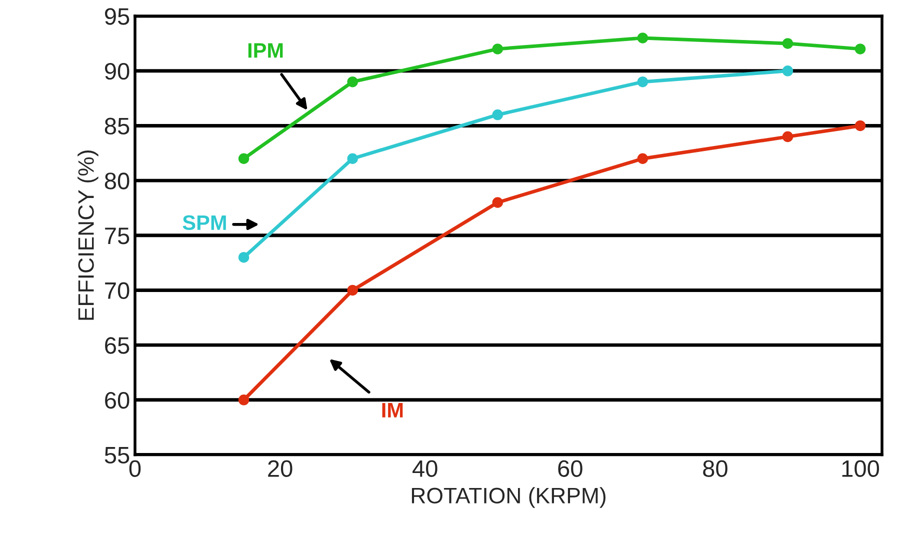 This screenshot has height=535, width=900. Describe the element at coordinates (392, 410) in the screenshot. I see `text: IM` at that location.